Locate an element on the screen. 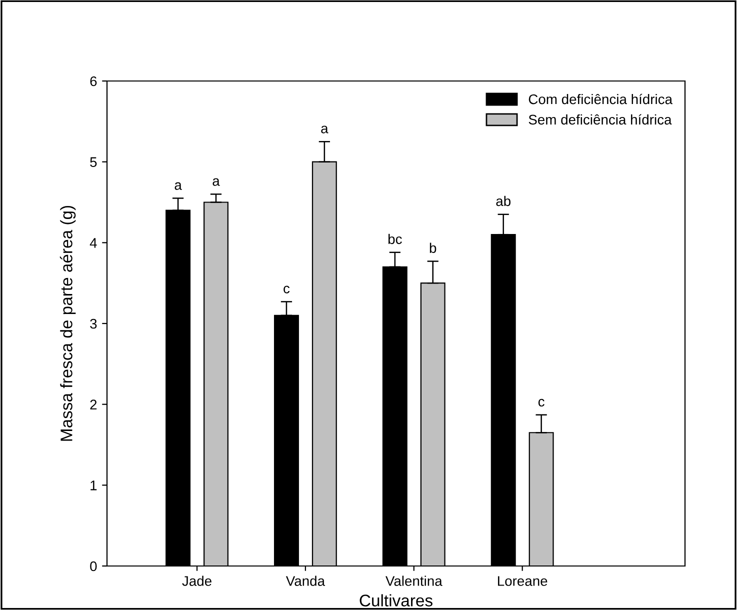 This screenshot has width=737, height=610. y-tick-label: 4 is located at coordinates (93, 243).